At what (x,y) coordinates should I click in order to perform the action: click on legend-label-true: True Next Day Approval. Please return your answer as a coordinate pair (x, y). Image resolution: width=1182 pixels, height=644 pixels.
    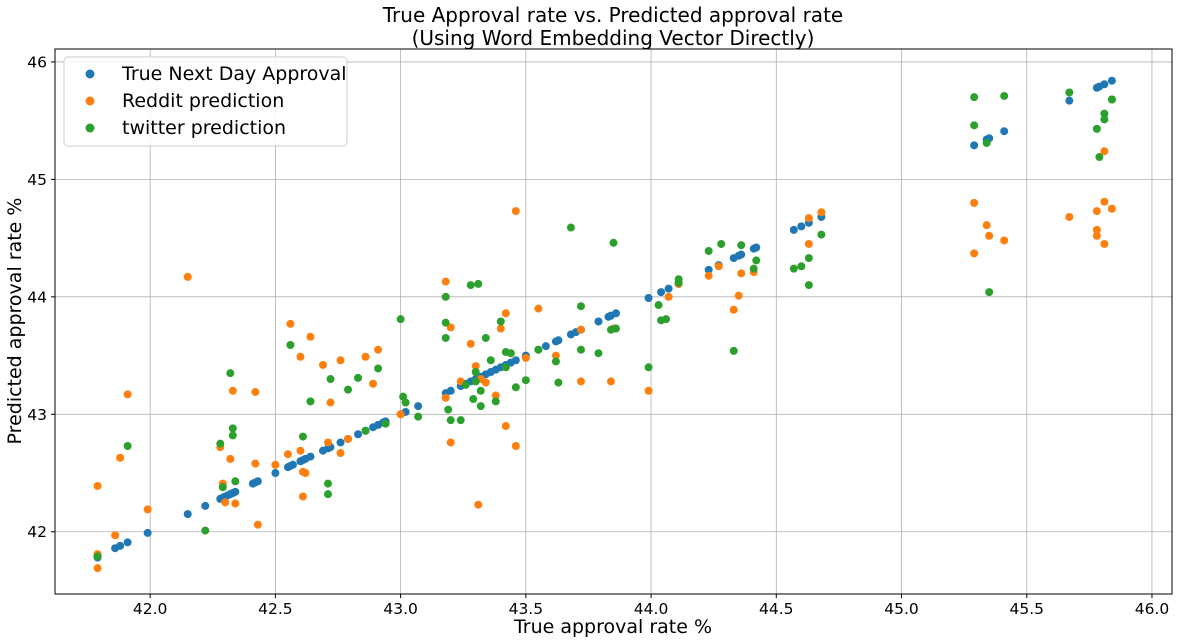
    Looking at the image, I should click on (234, 74).